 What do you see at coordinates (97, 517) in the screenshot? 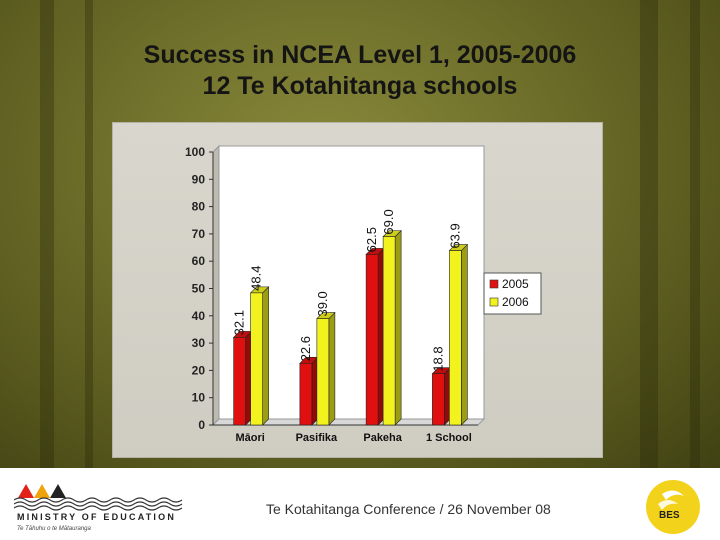
I see `ministry-name: MINISTRY OF EDUCATION` at bounding box center [97, 517].